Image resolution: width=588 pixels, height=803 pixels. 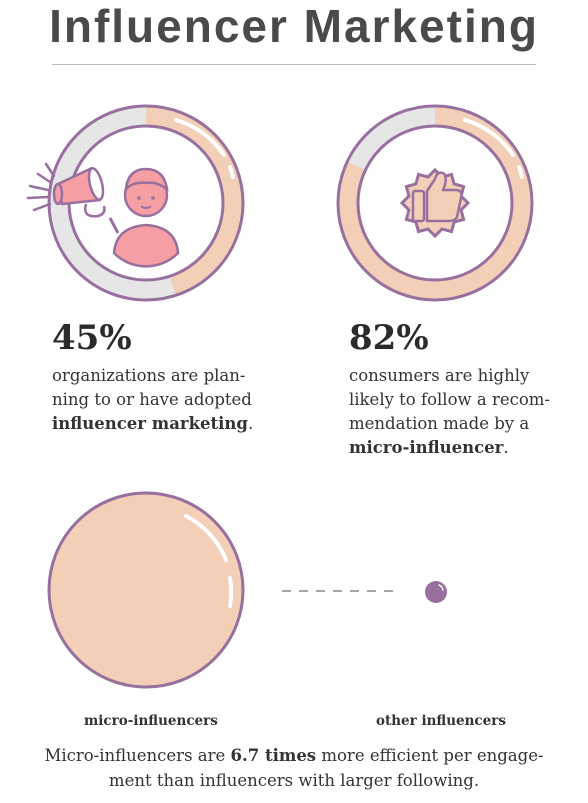 What do you see at coordinates (341, 591) in the screenshot?
I see `comparison-dashed-line` at bounding box center [341, 591].